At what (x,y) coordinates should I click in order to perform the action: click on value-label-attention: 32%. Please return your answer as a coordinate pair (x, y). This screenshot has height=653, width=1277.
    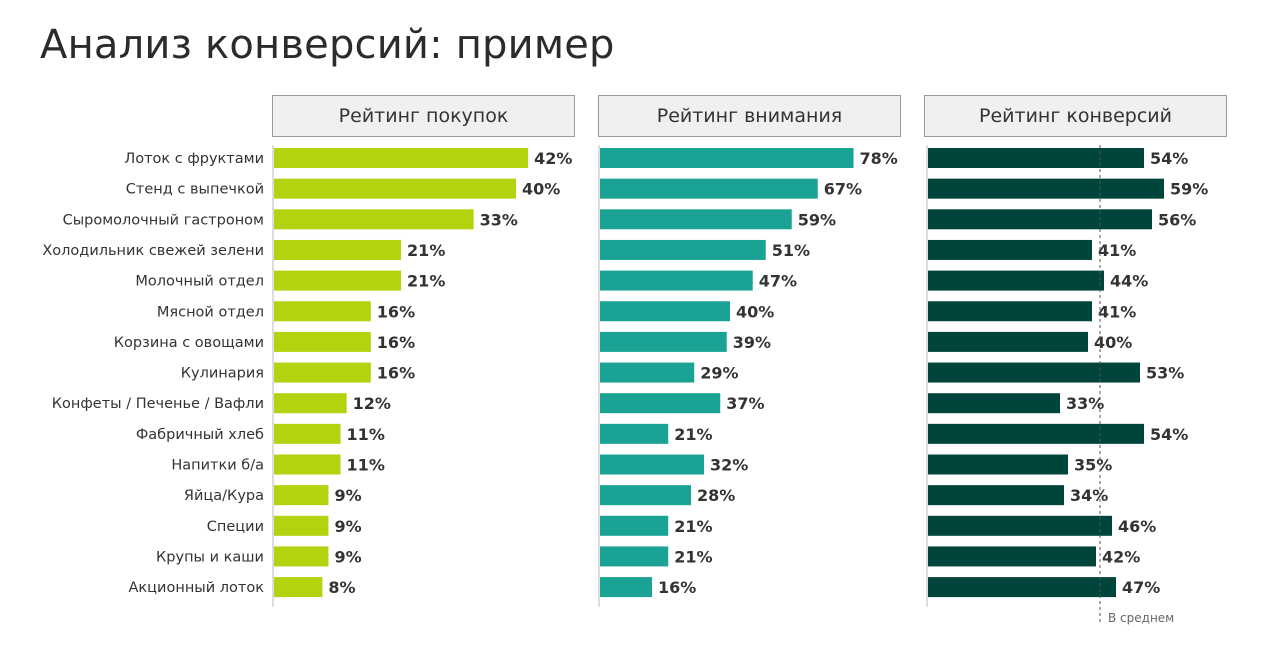
    Looking at the image, I should click on (729, 465).